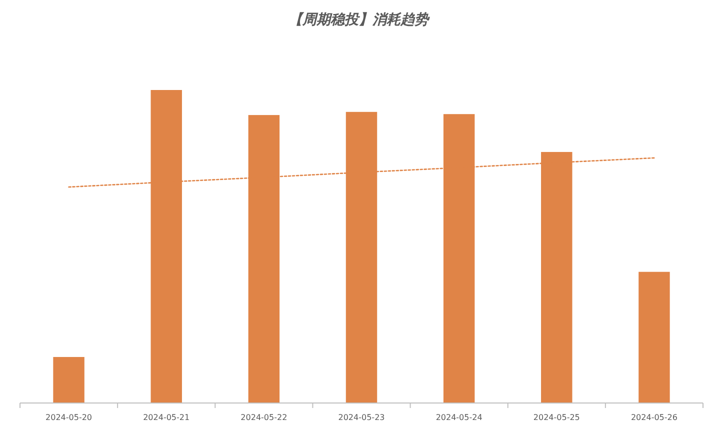 The height and width of the screenshot is (426, 717). What do you see at coordinates (654, 417) in the screenshot?
I see `x-tick-label: 2024-05-26` at bounding box center [654, 417].